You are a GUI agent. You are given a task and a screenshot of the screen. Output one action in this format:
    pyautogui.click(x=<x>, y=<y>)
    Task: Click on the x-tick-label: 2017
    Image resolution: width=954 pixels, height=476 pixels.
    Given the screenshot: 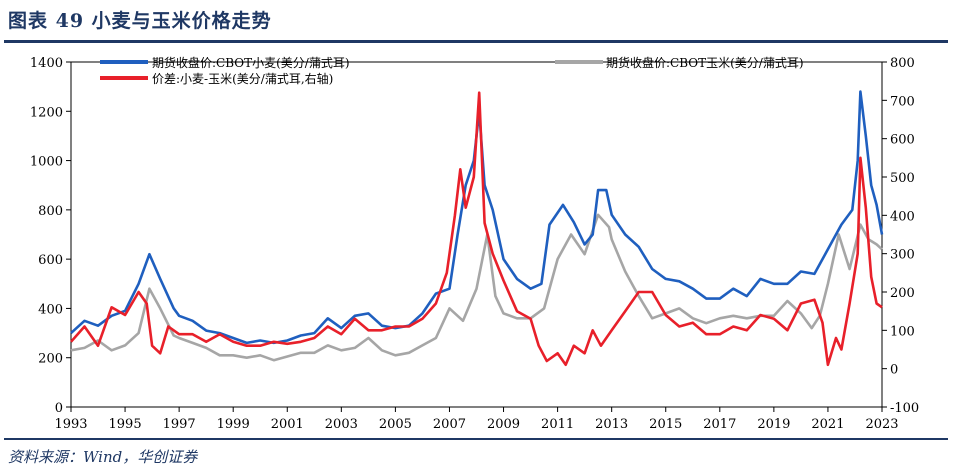 What is the action you would take?
    pyautogui.click(x=719, y=424)
    